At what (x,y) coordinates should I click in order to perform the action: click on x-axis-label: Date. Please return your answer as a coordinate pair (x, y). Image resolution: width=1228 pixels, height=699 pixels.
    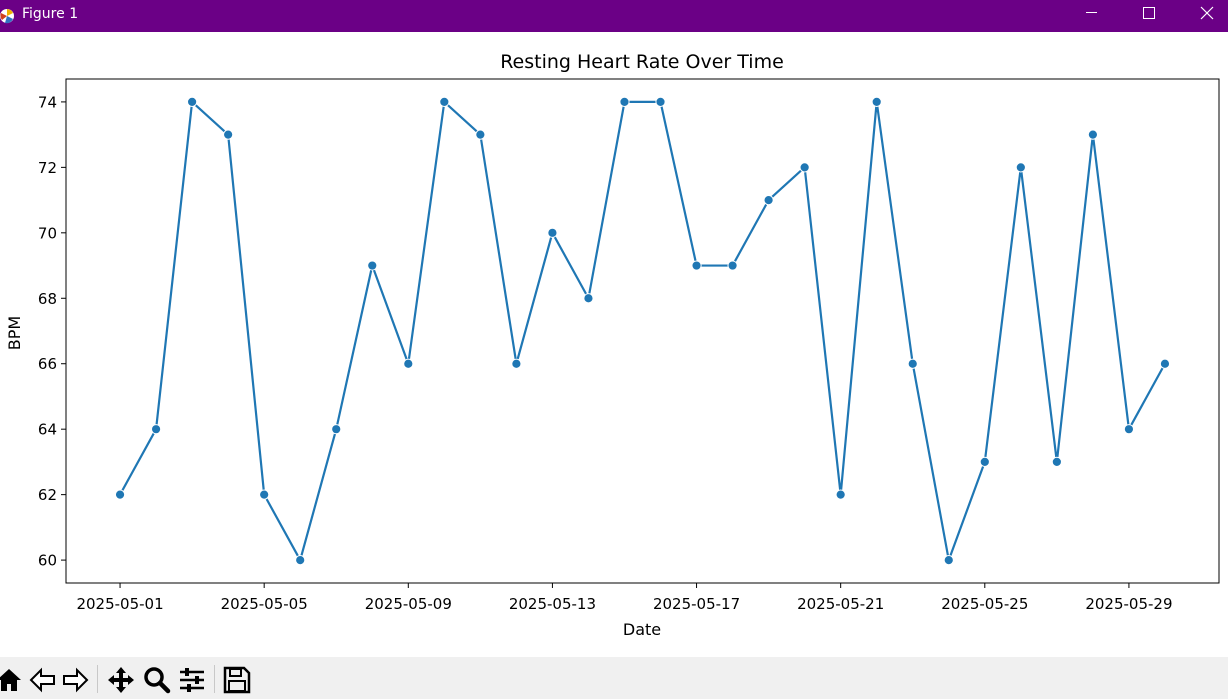
    Looking at the image, I should click on (642, 629).